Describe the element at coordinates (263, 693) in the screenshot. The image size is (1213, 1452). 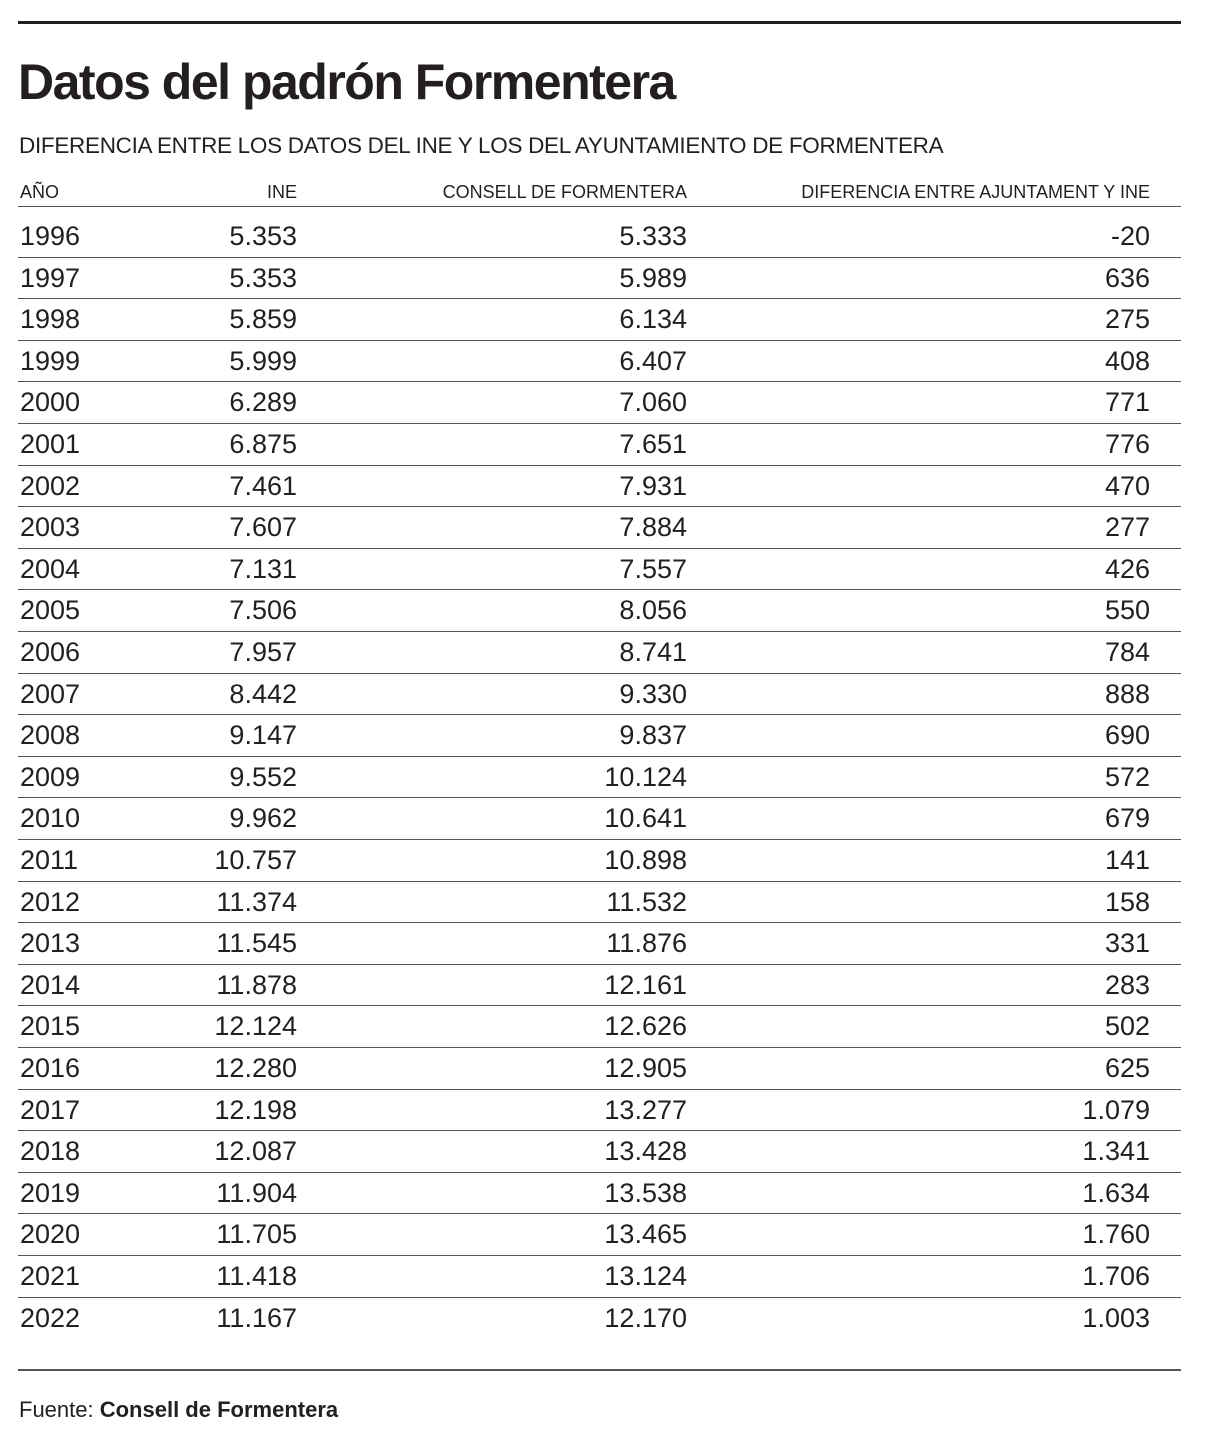
I see `cell-ine: 8.442` at that location.